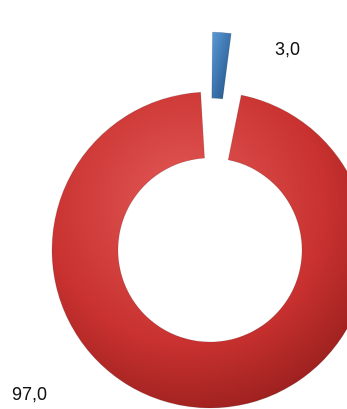 Image resolution: width=347 pixels, height=409 pixels. I want to click on data-label-slice-1: 97,0, so click(29, 394).